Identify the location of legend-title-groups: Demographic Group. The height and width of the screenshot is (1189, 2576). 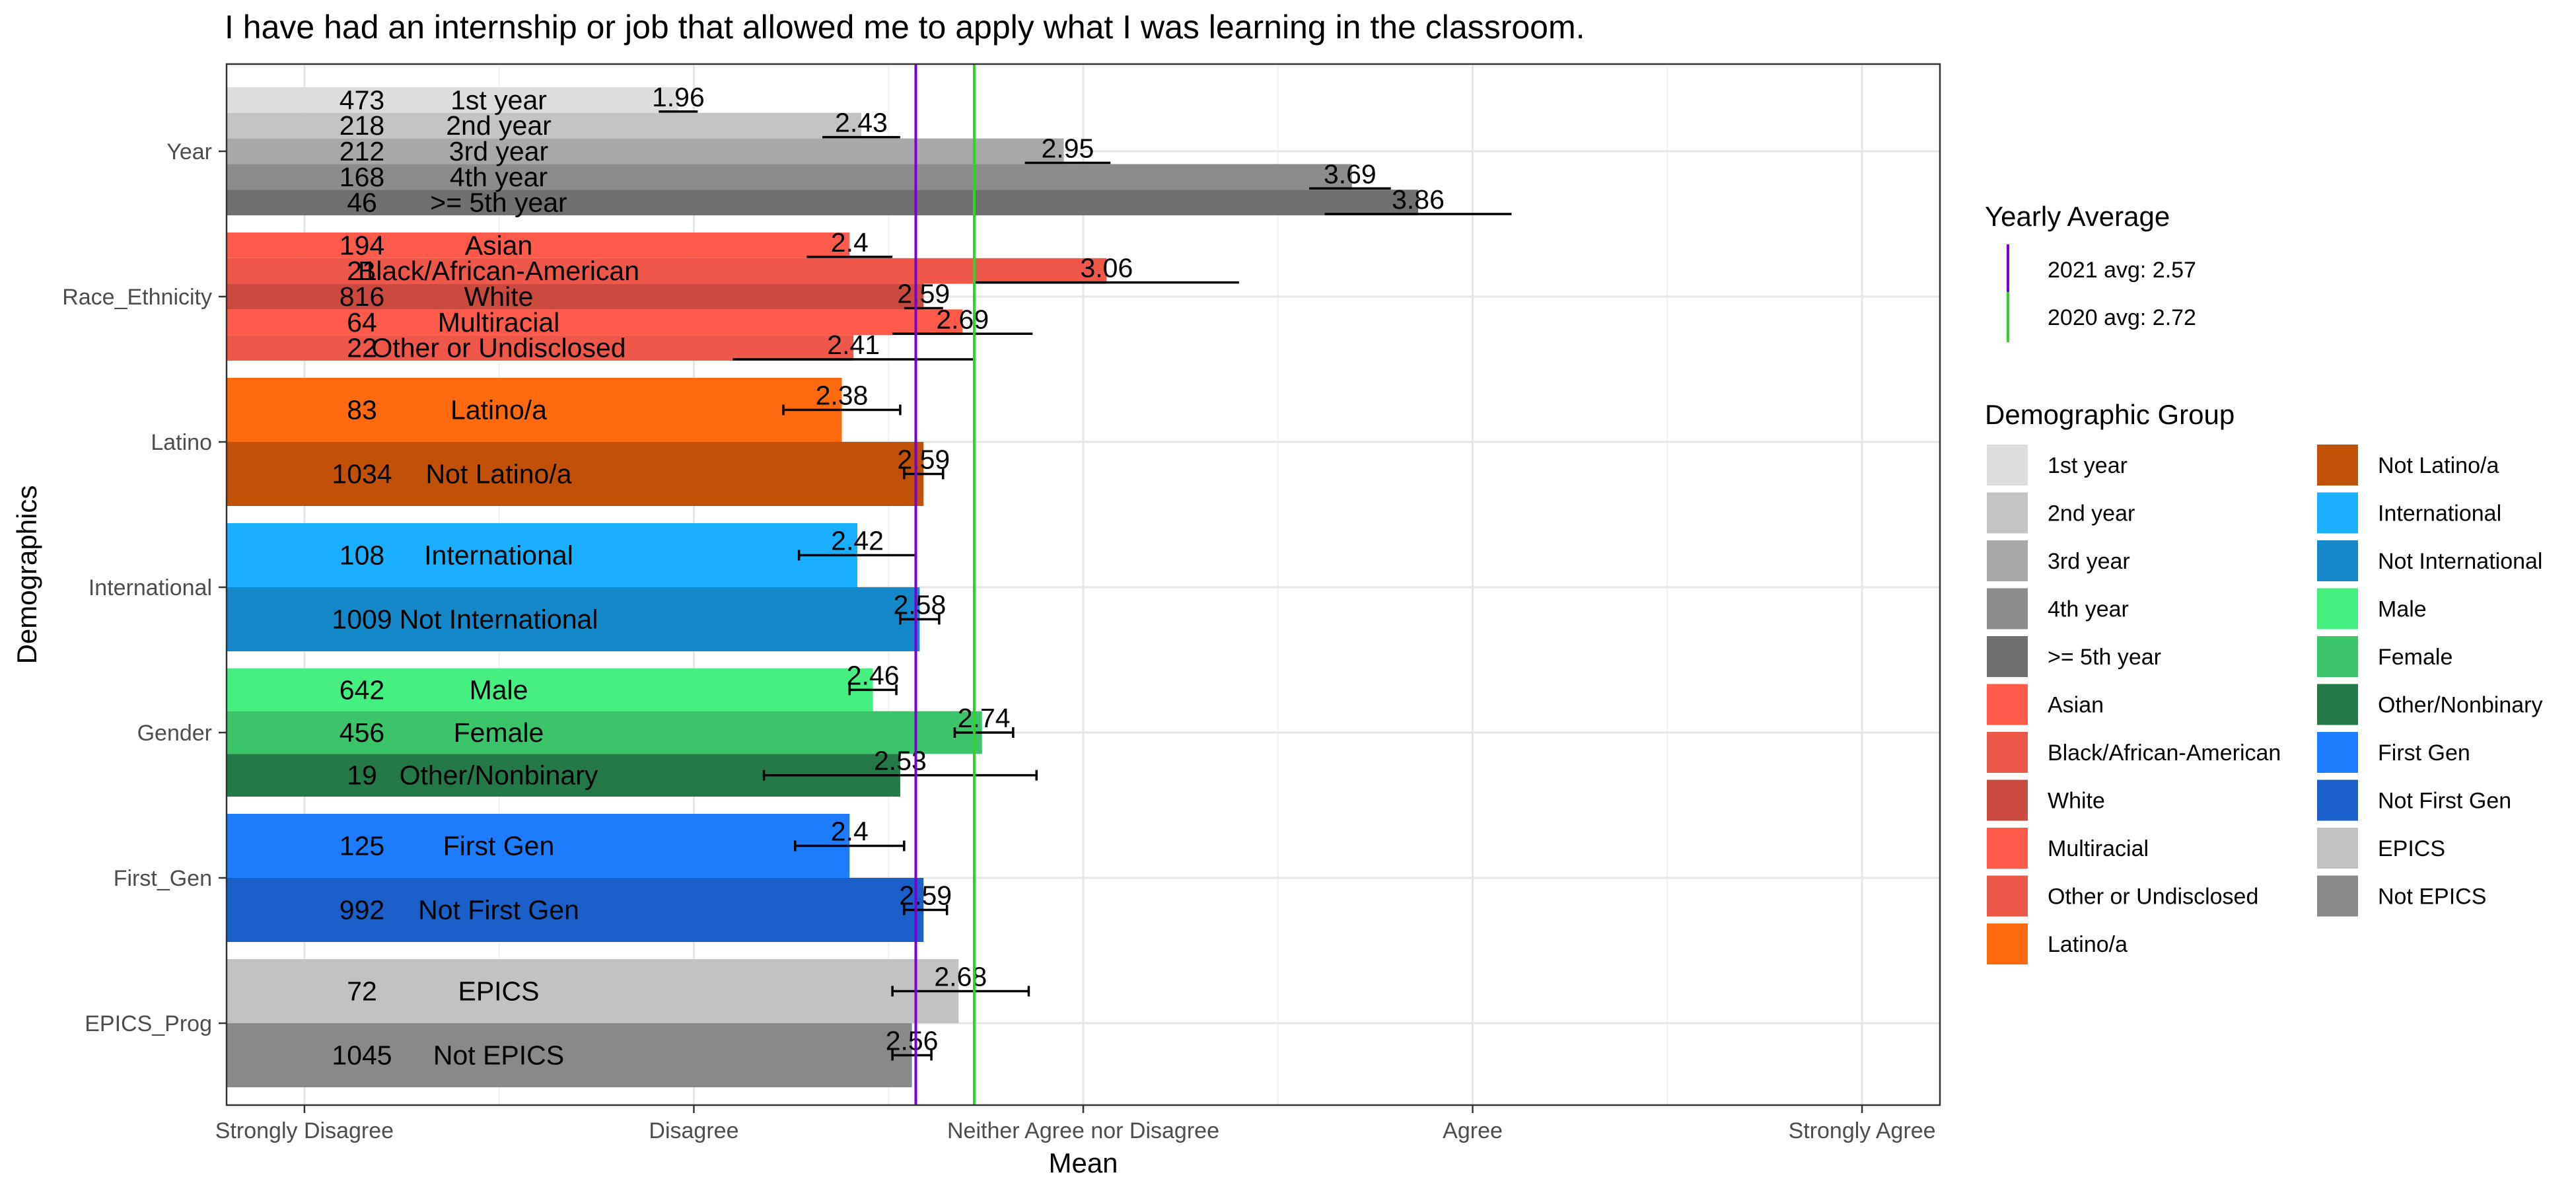
(2110, 414).